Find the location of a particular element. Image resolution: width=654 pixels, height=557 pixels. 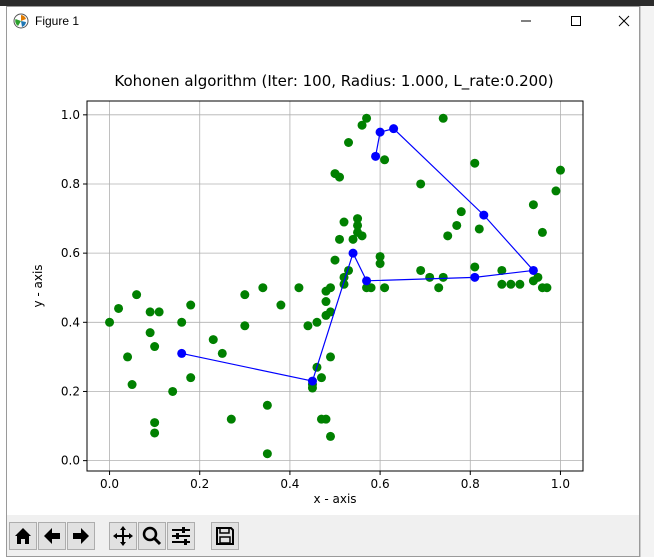

x-tick-label: 0.8 is located at coordinates (470, 484).